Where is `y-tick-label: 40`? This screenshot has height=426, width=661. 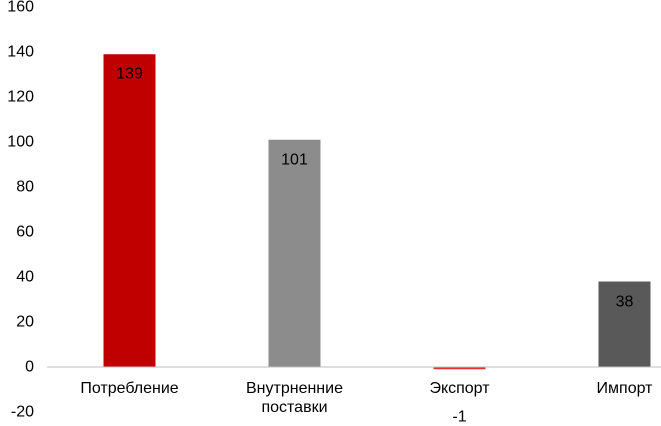 y-tick-label: 40 is located at coordinates (25, 277).